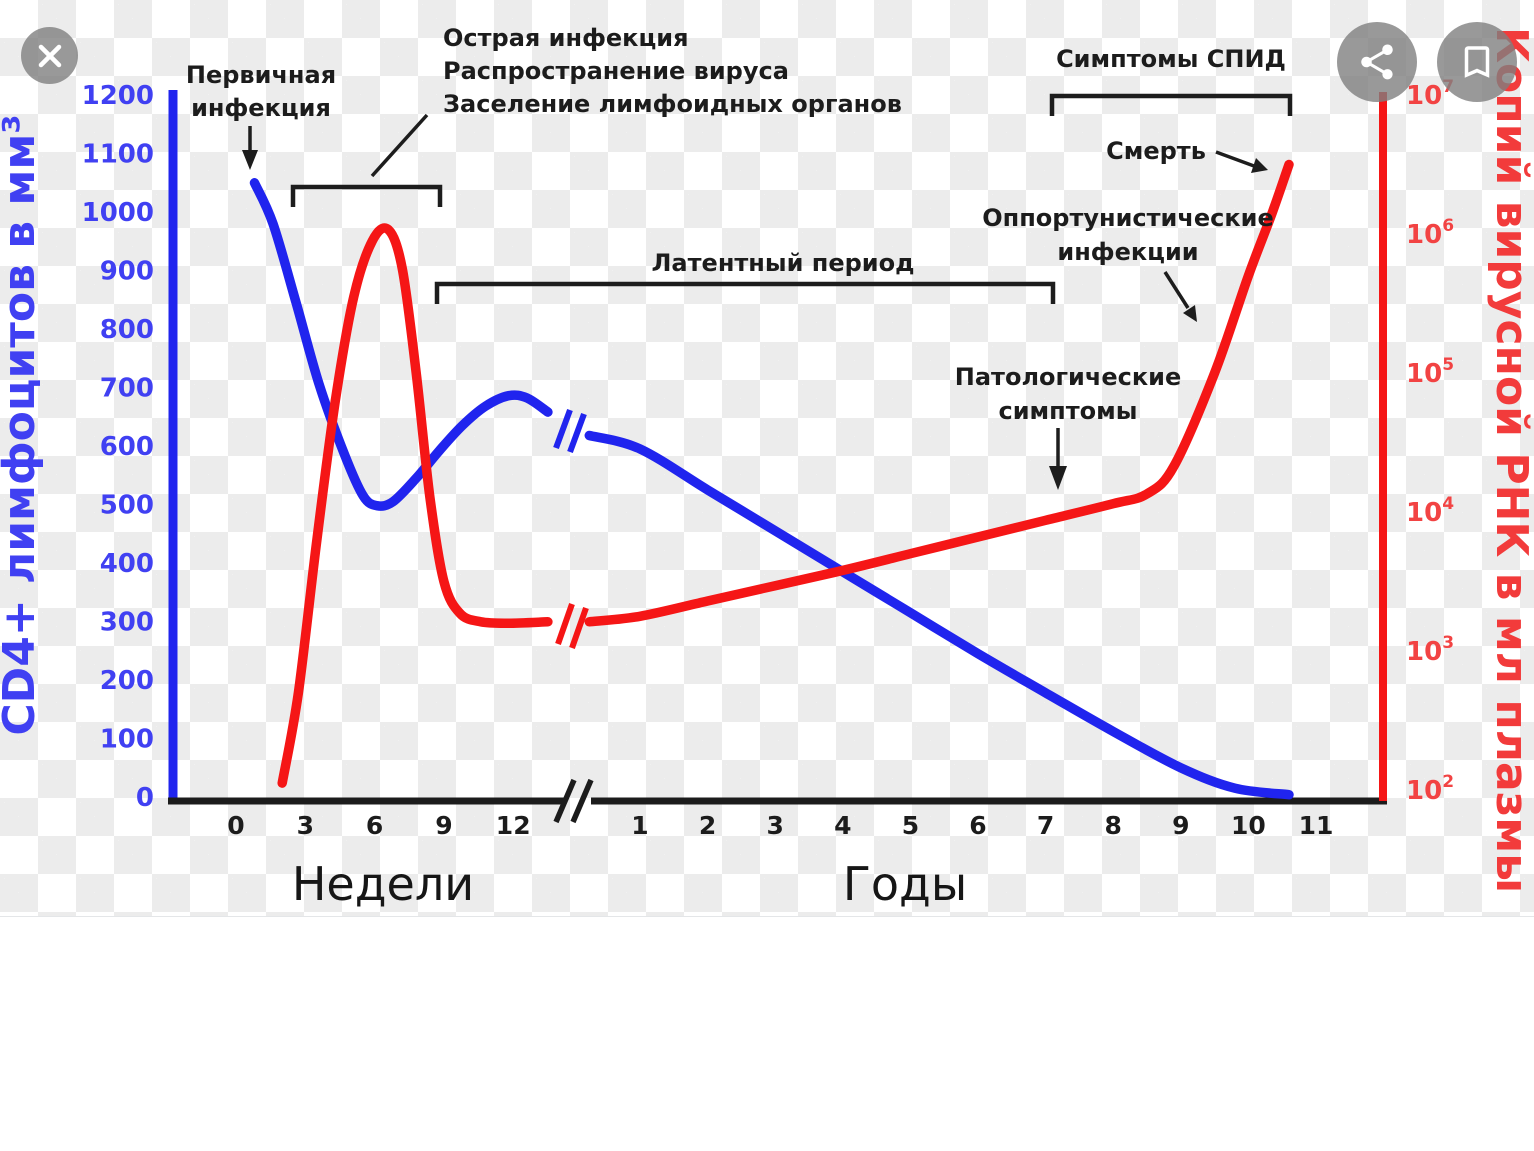 This screenshot has height=1151, width=1534. What do you see at coordinates (842, 825) in the screenshot?
I see `svg-text: 4` at bounding box center [842, 825].